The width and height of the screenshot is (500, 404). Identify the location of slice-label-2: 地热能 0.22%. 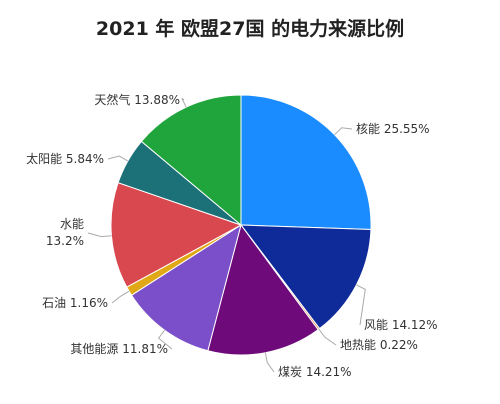
(379, 345).